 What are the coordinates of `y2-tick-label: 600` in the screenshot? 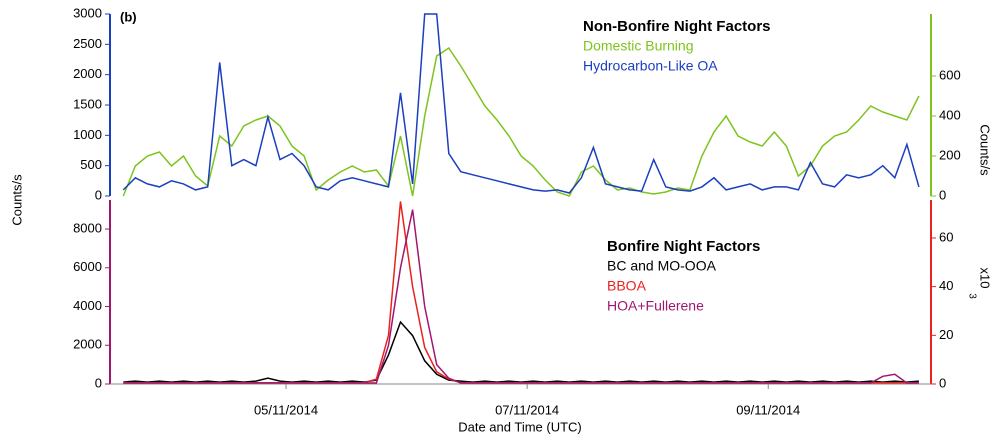 It's located at (950, 74).